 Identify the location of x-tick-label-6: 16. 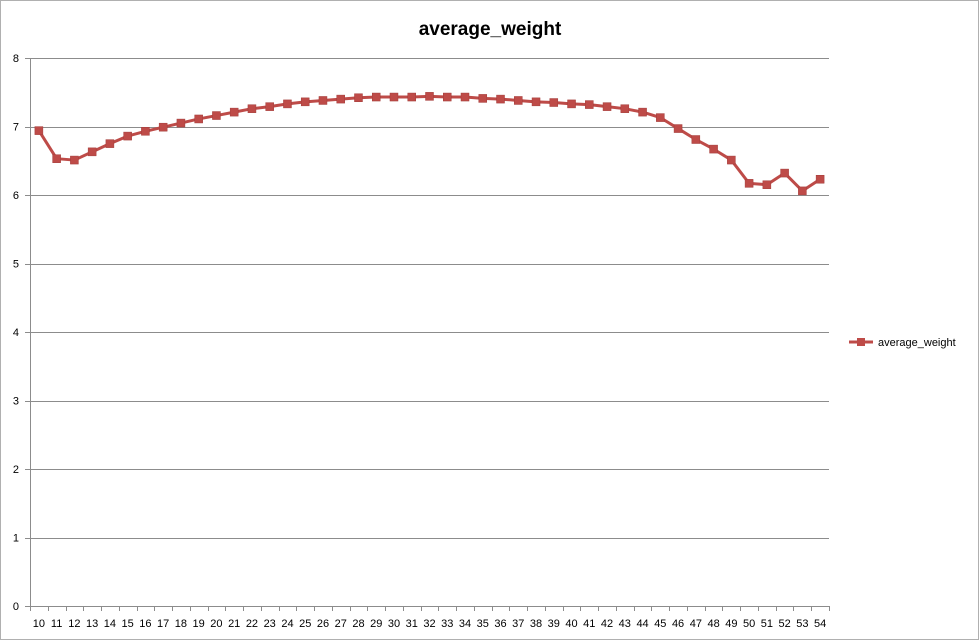
(145, 624).